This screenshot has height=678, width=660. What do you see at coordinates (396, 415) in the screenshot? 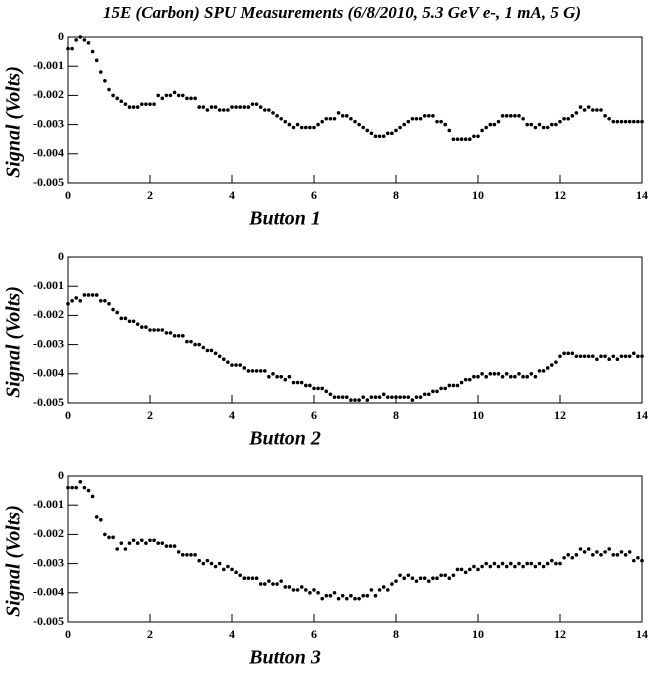
I see `x-tick-label: 8` at bounding box center [396, 415].